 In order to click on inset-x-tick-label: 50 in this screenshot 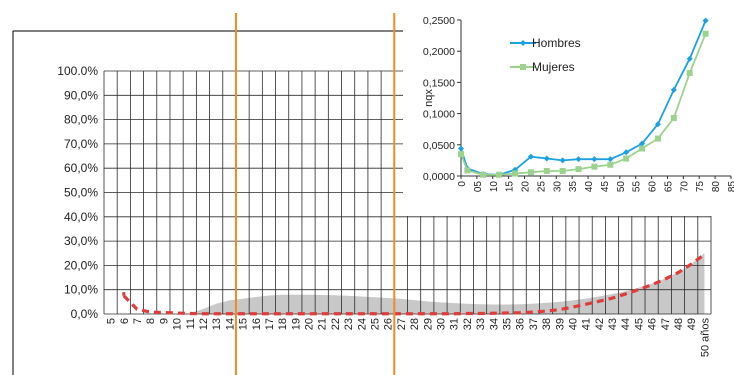, I will do `click(621, 187)`.